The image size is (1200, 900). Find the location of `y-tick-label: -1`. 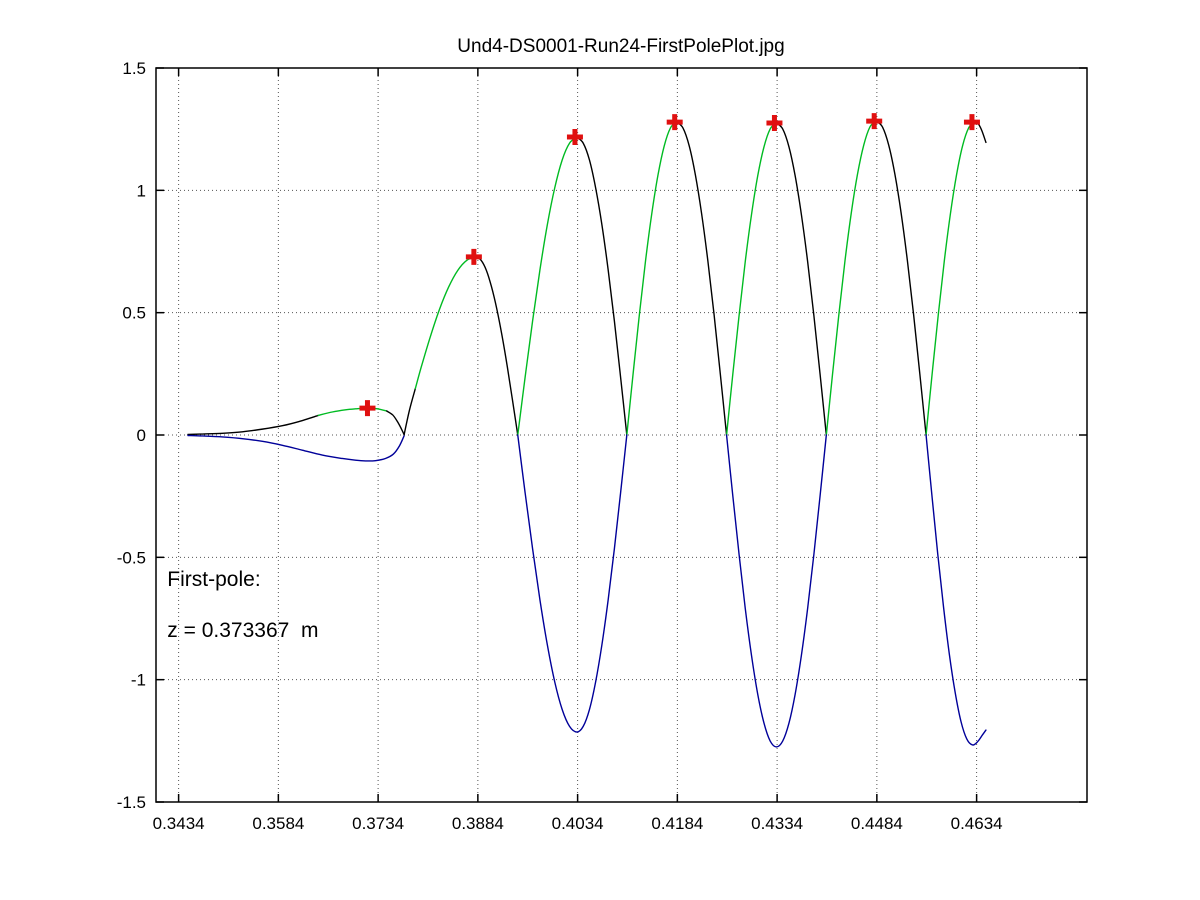

y-tick-label: -1 is located at coordinates (138, 680).